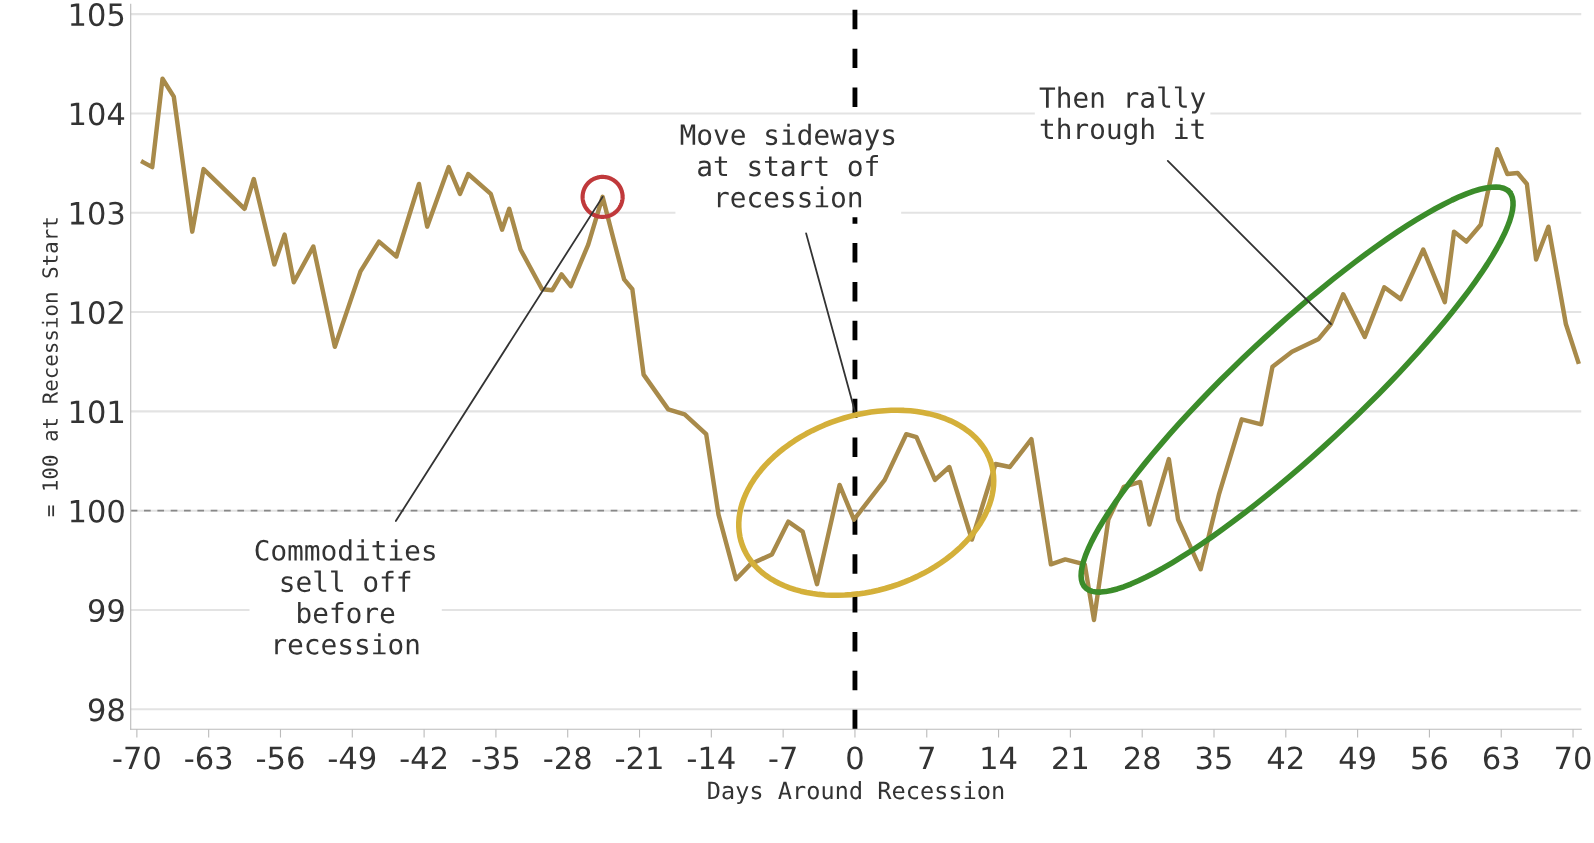  I want to click on x-tick-label: -21, so click(639, 758).